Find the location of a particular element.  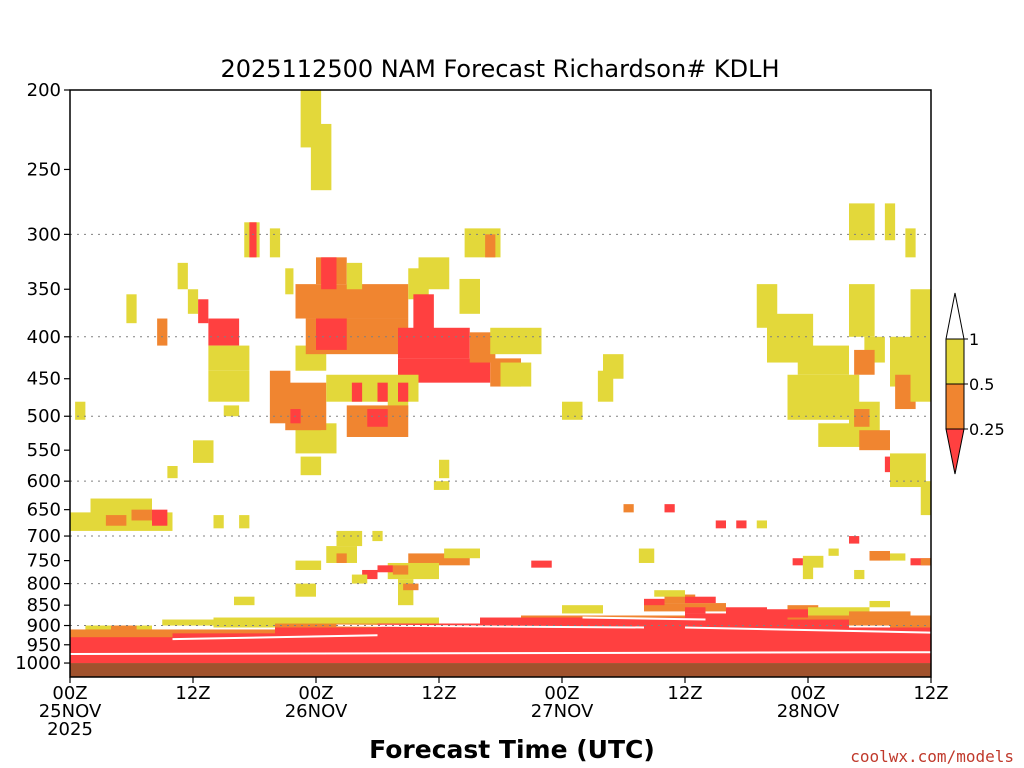

y-tick-label: 450 is located at coordinates (44, 379).